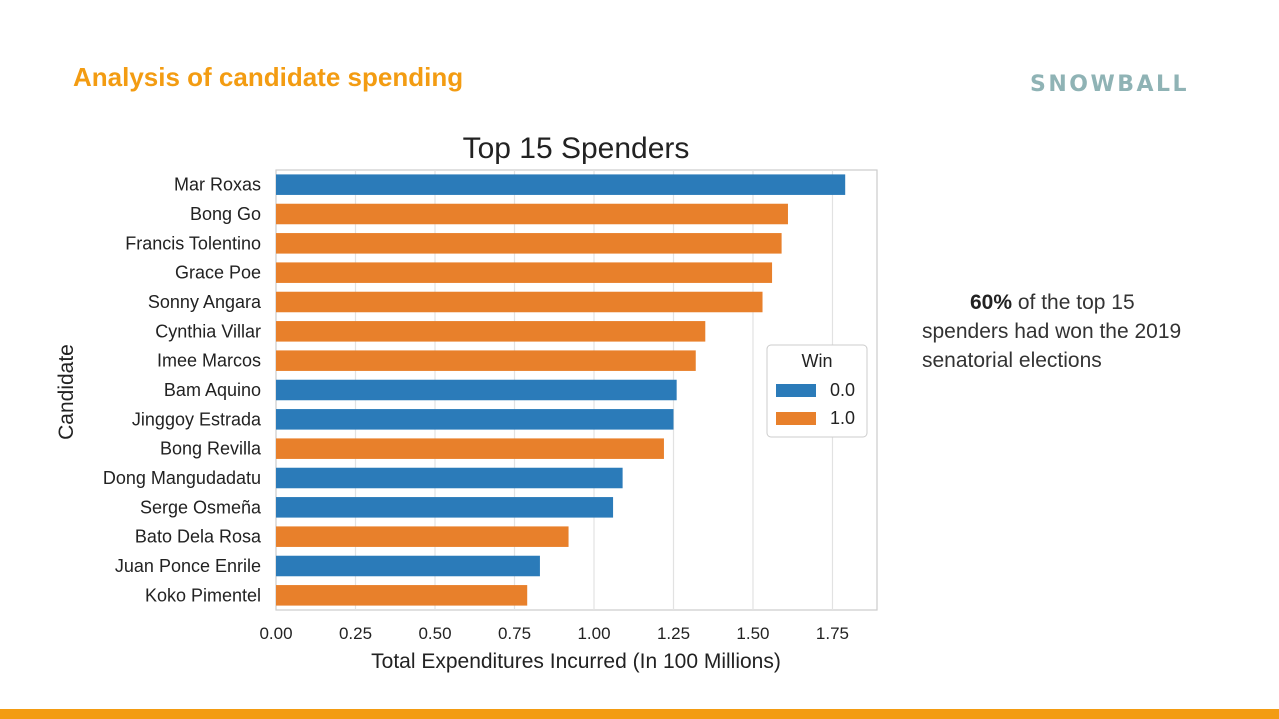 The width and height of the screenshot is (1279, 719). I want to click on category-label: Koko Pimentel, so click(203, 595).